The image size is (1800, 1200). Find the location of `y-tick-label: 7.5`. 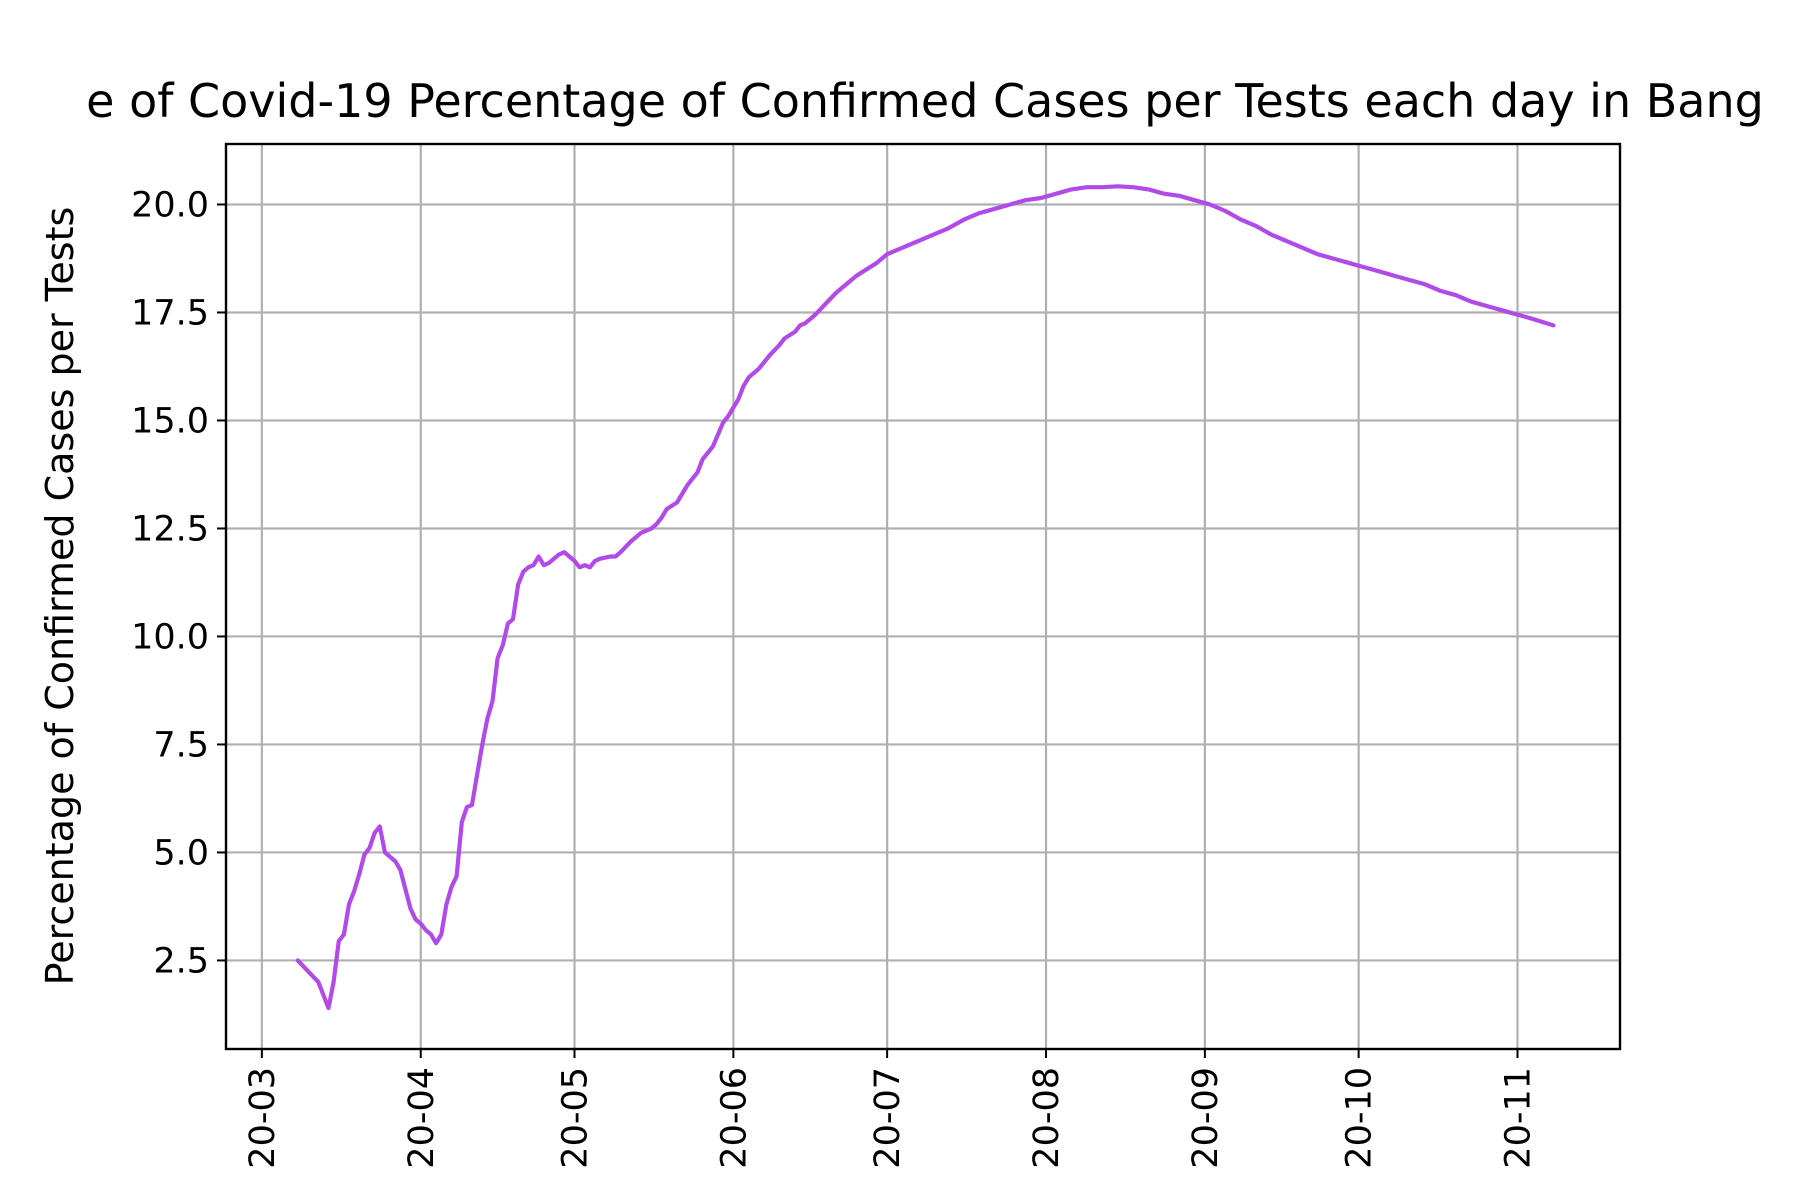

y-tick-label: 7.5 is located at coordinates (181, 745).